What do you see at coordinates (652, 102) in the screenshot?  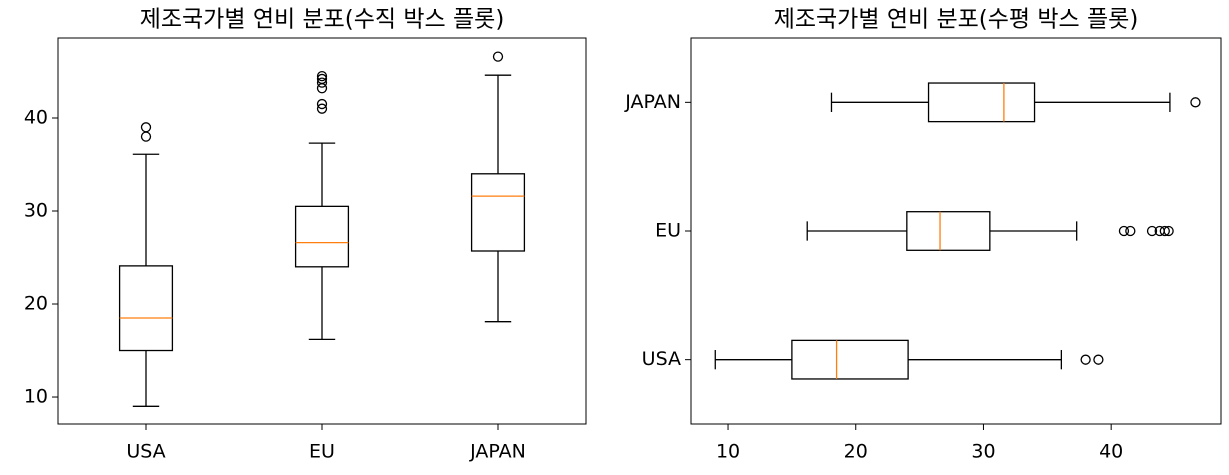 I see `y-tick-label: JAPAN` at bounding box center [652, 102].